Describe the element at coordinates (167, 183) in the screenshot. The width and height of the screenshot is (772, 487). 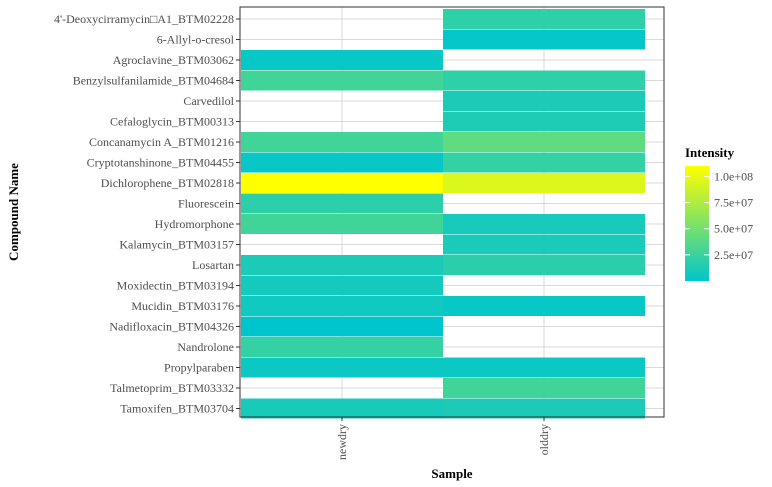
I see `y-tick-label: Dichlorophene_BTM02818` at that location.